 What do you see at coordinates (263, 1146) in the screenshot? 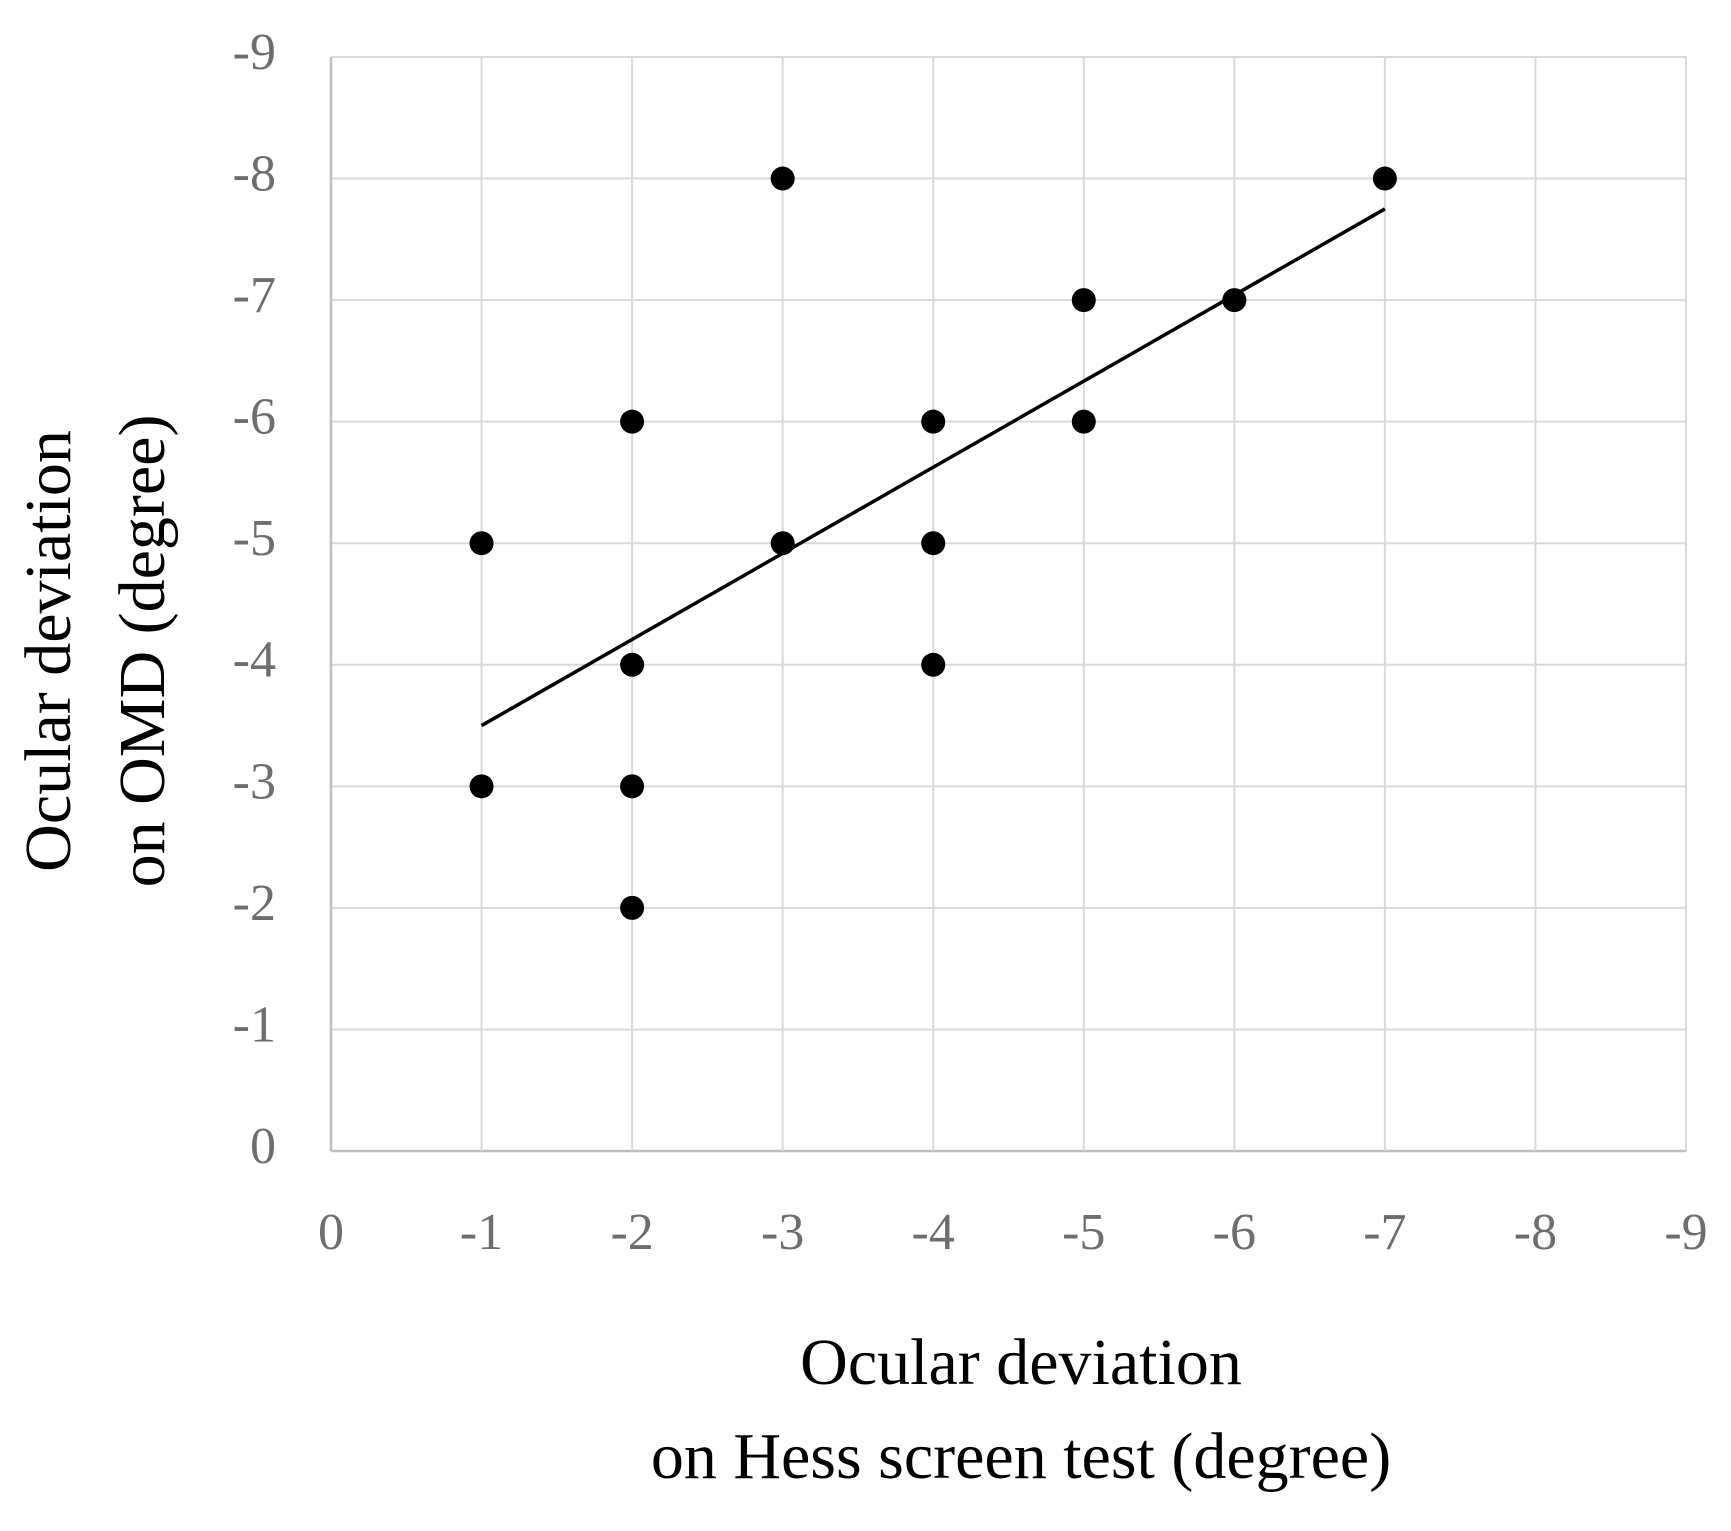
I see `y-tick-label: 0` at bounding box center [263, 1146].